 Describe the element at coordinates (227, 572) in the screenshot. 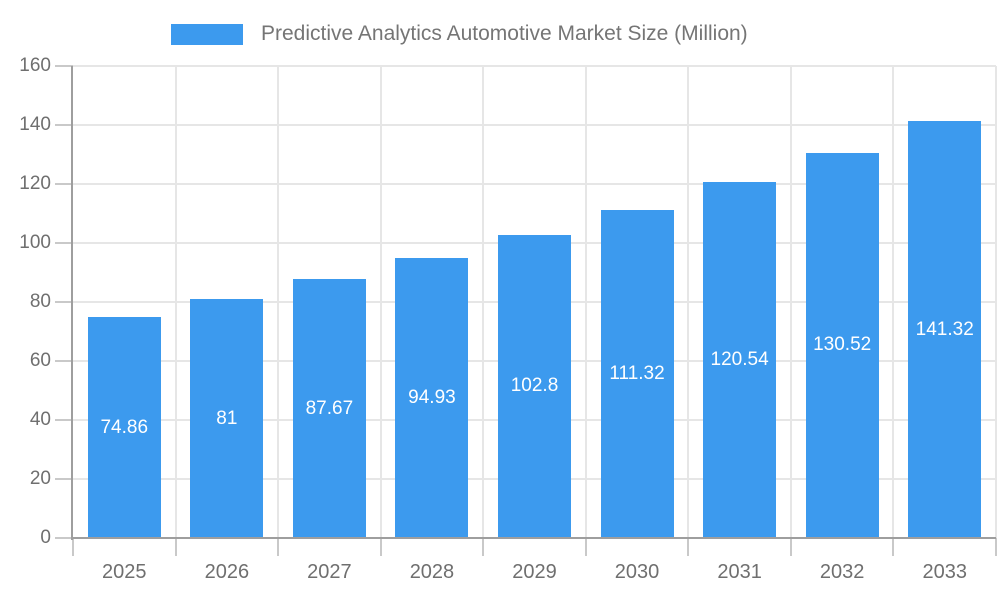

I see `x-axis-tick-label: 2026` at that location.